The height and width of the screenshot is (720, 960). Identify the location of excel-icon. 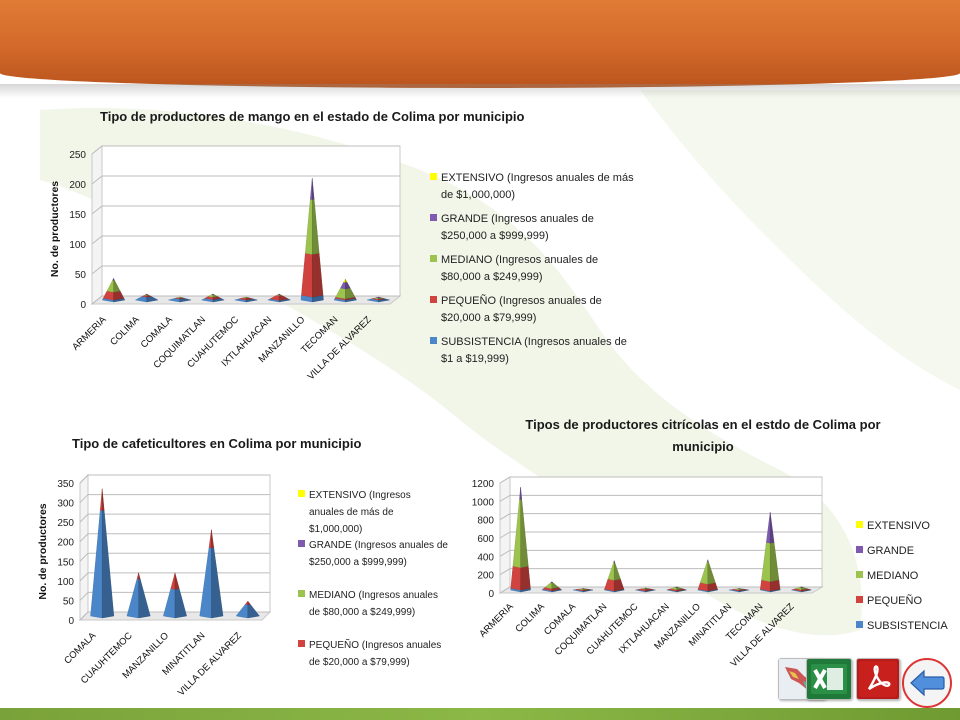
(829, 679).